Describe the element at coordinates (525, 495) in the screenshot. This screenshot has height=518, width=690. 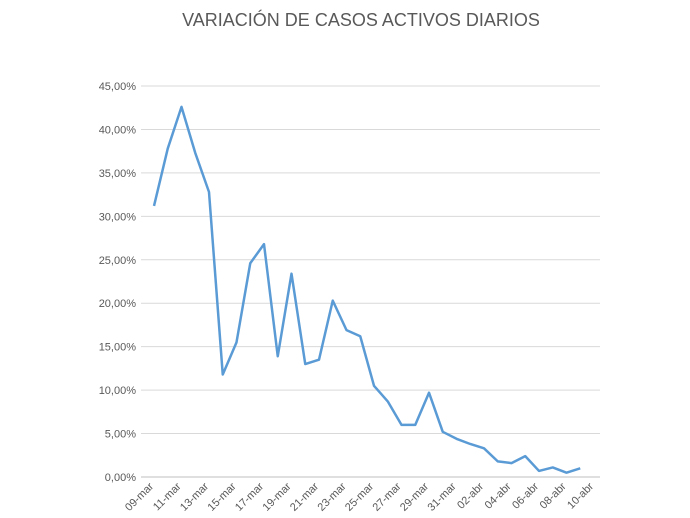
I see `x-tick-label: 06-abr` at that location.